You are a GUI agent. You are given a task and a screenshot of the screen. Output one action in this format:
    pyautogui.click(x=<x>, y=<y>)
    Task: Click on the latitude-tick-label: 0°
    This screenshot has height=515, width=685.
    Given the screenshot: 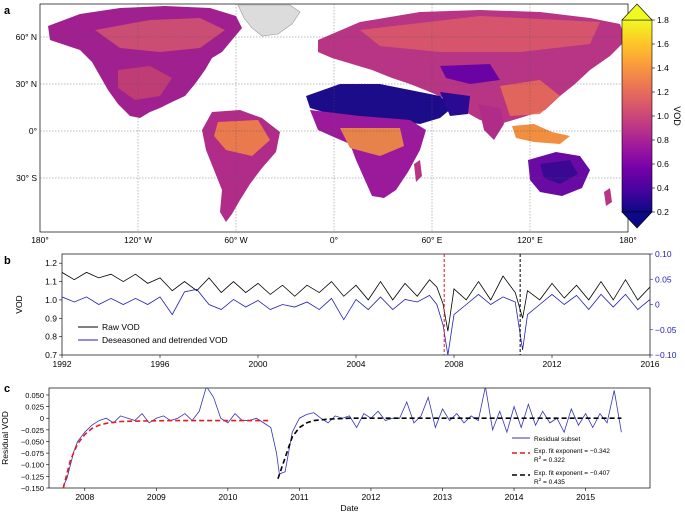 What is the action you would take?
    pyautogui.click(x=33, y=131)
    